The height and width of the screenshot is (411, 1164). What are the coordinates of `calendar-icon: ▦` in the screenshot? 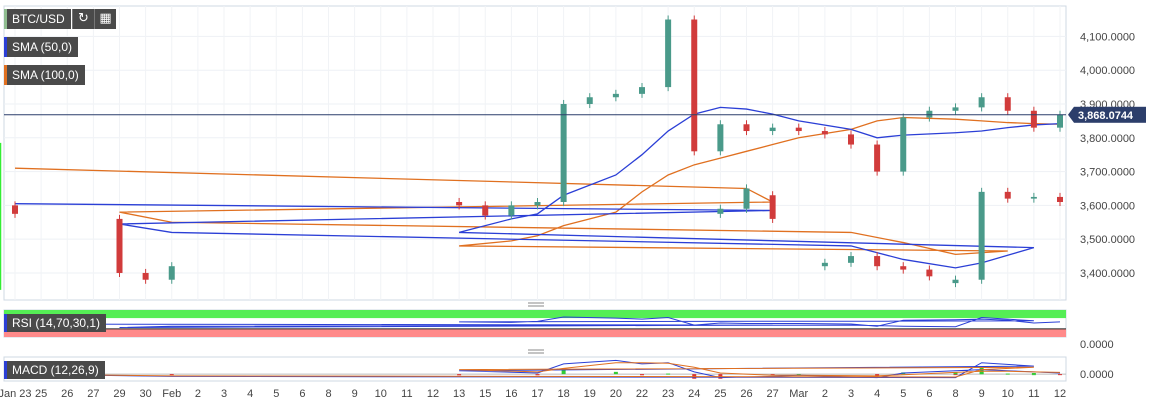 It's located at (105, 19).